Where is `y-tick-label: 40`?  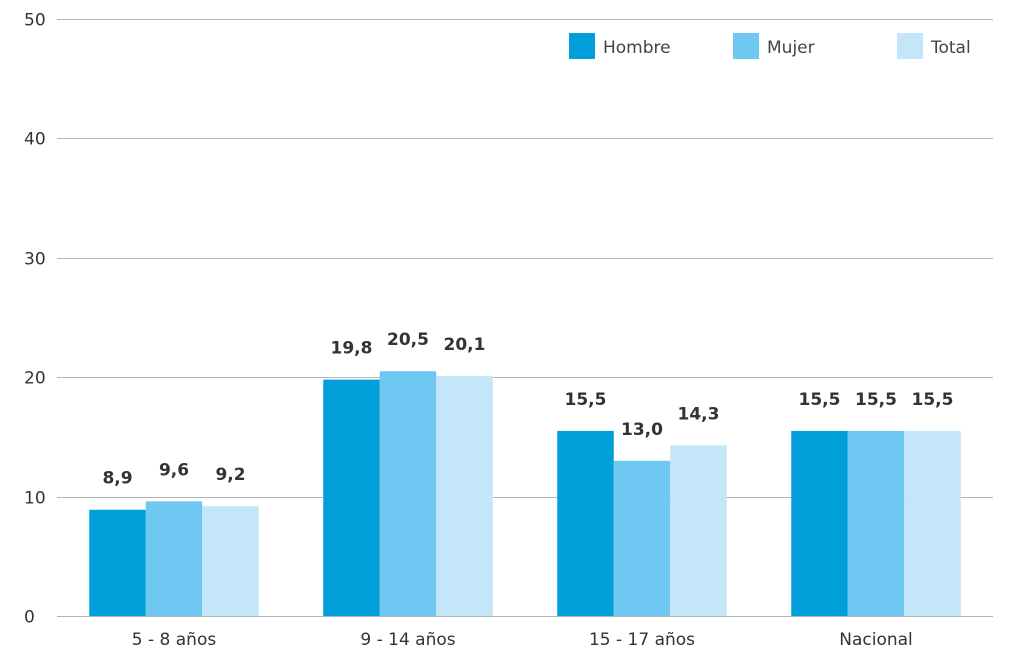 y-tick-label: 40 is located at coordinates (35, 140).